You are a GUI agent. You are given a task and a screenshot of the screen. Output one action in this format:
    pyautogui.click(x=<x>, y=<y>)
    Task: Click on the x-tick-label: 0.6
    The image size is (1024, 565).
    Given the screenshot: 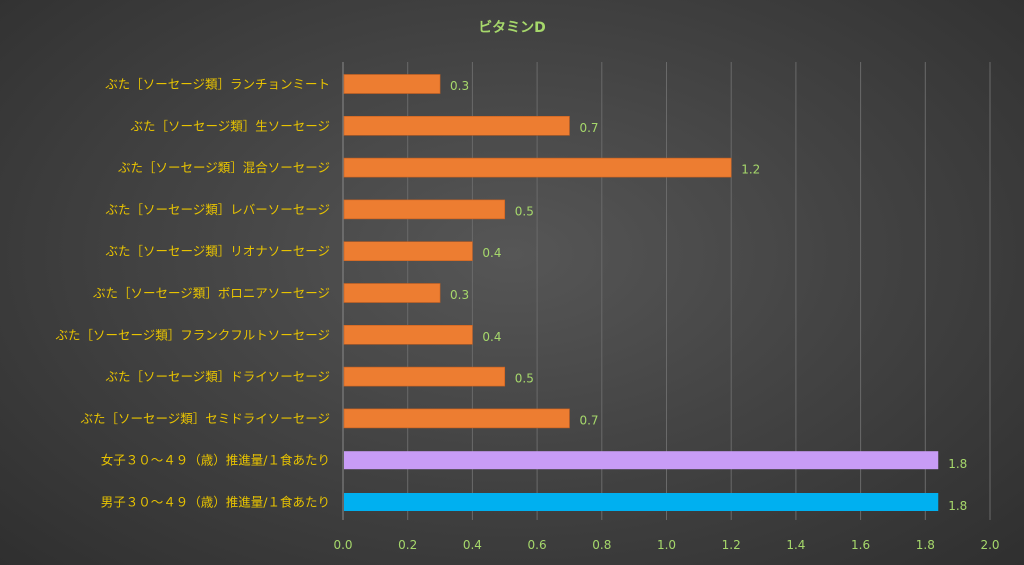 What is the action you would take?
    pyautogui.click(x=537, y=545)
    